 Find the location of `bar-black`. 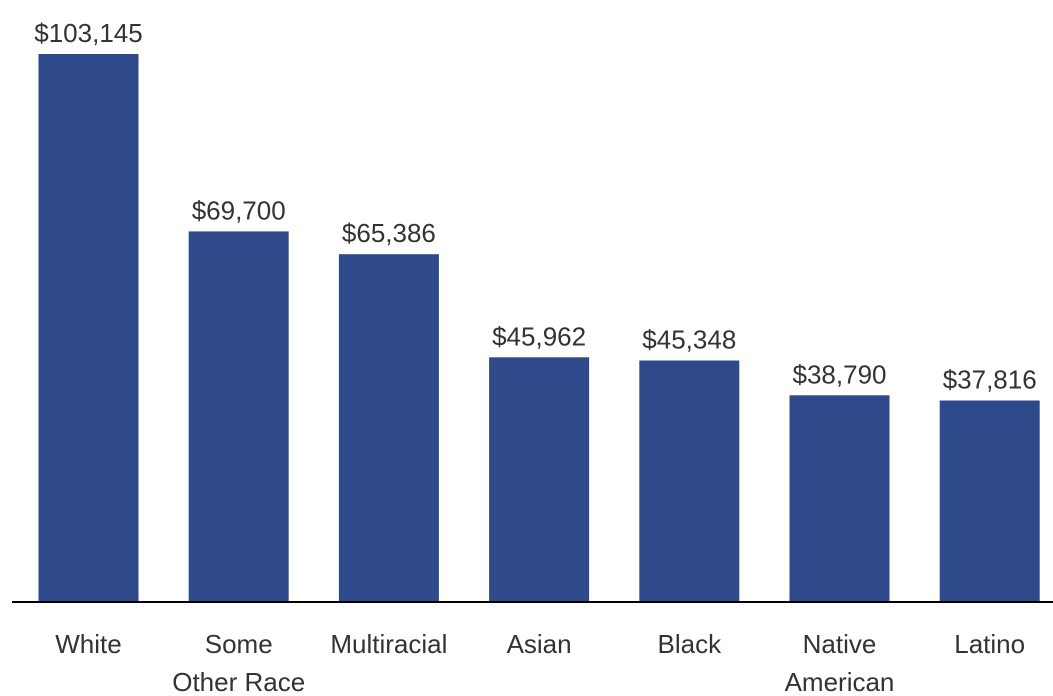

bar-black is located at coordinates (689, 480).